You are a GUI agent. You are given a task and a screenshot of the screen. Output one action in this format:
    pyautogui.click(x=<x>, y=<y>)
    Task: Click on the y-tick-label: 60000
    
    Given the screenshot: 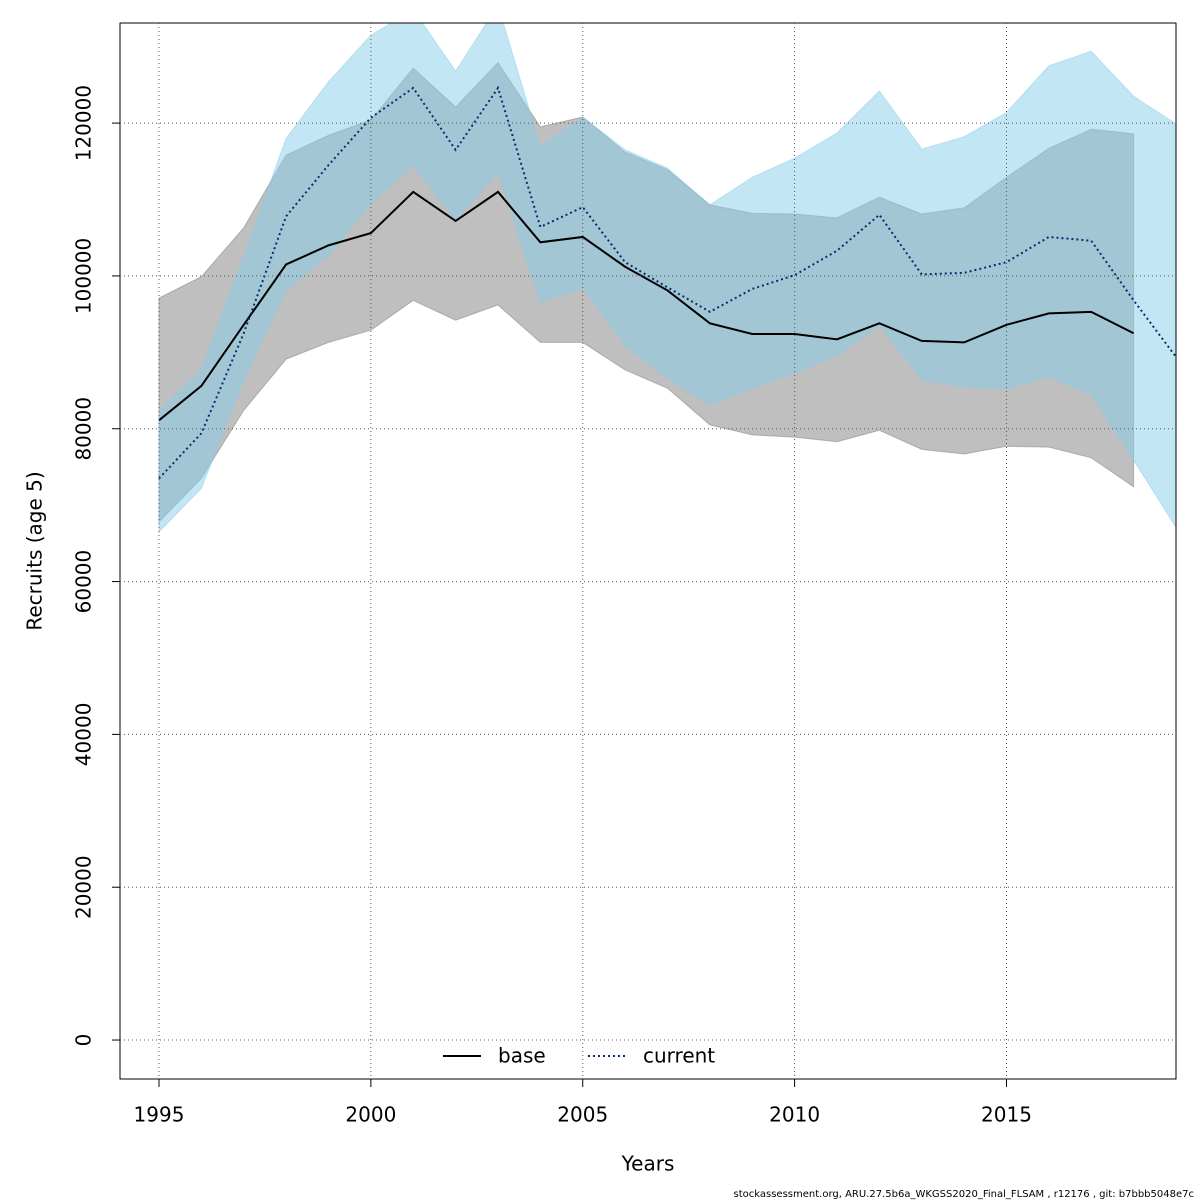 What is the action you would take?
    pyautogui.click(x=84, y=582)
    